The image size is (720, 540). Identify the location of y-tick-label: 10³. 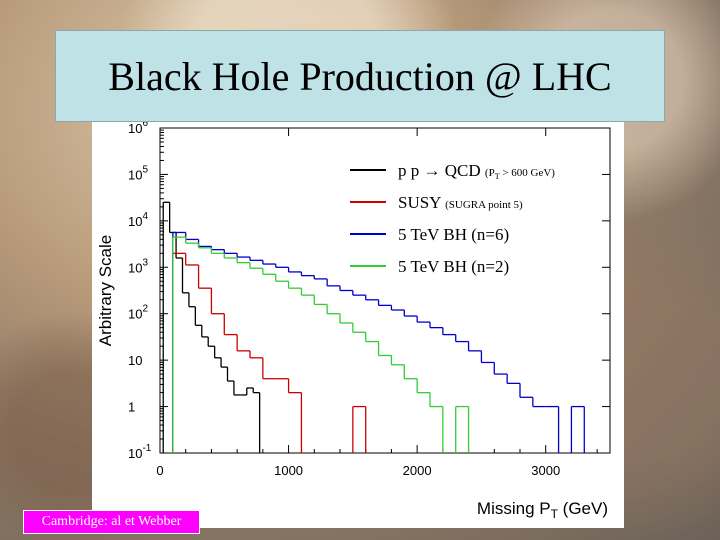
(138, 266).